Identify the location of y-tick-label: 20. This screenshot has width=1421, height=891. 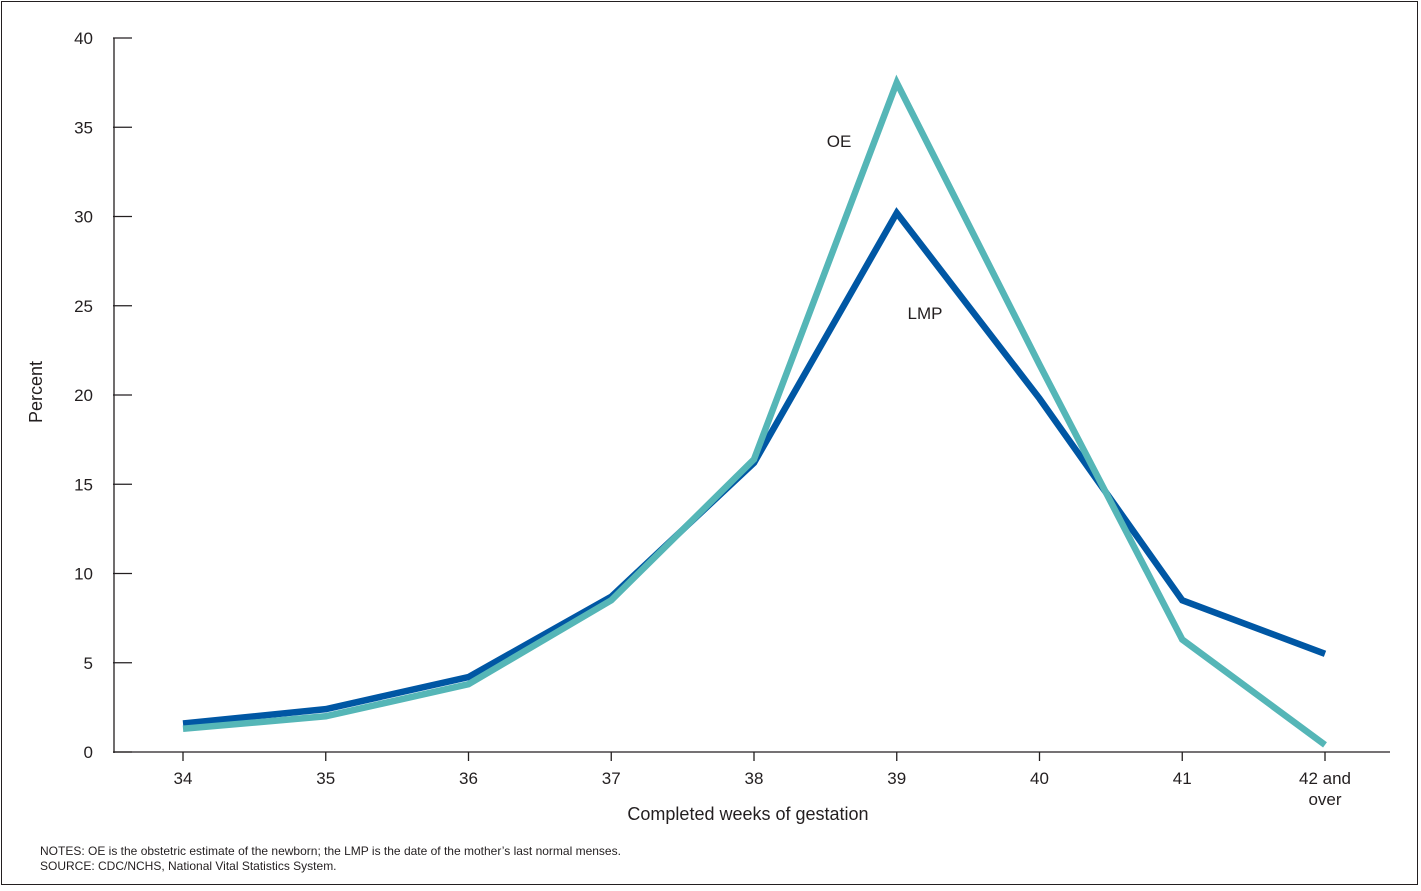
(83, 395).